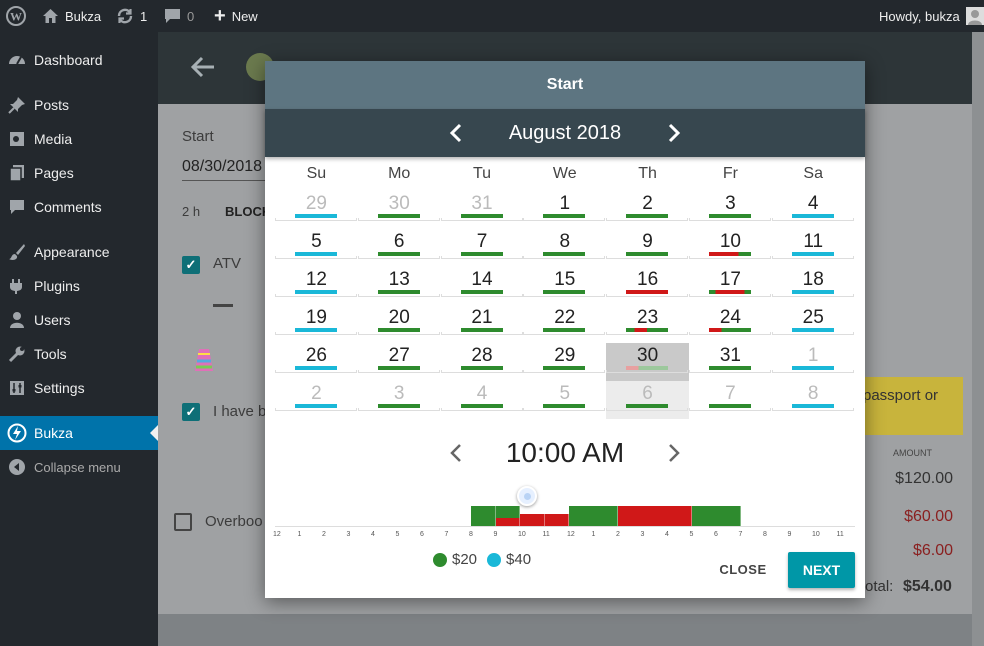 This screenshot has width=984, height=646. Describe the element at coordinates (399, 173) in the screenshot. I see `weekday-header: Mo` at that location.